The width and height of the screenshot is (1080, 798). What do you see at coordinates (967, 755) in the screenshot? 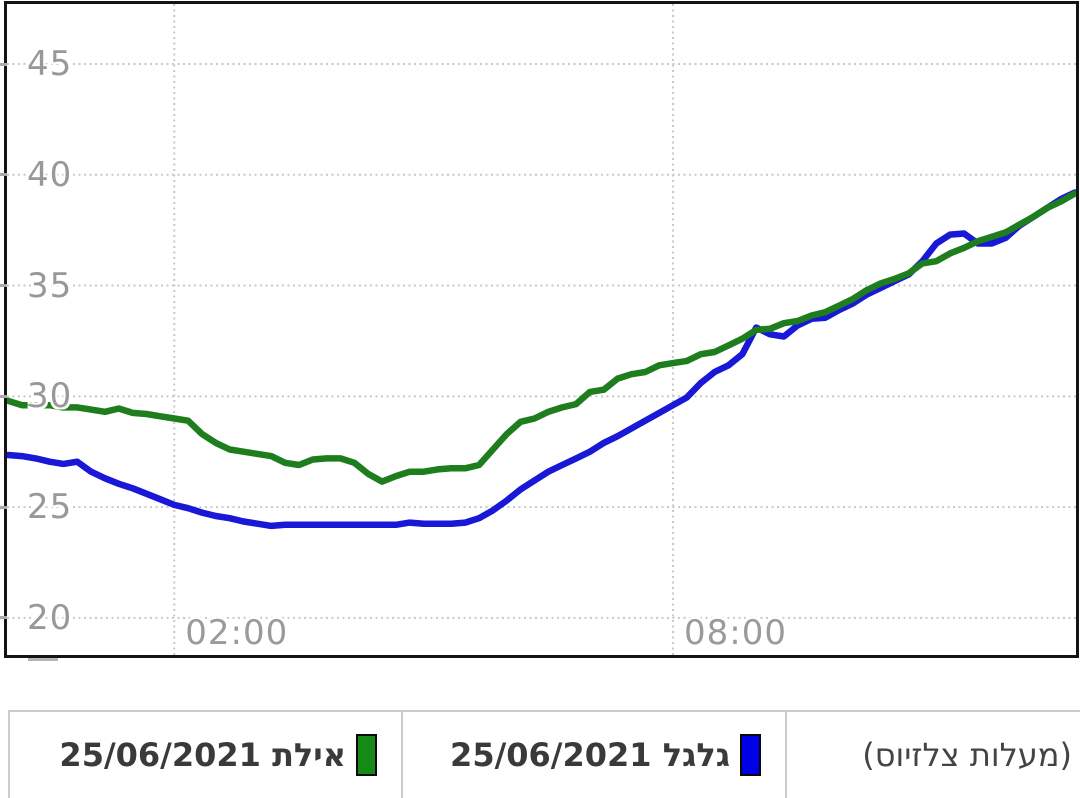
I see `legend-units-label: (מעלות צלזיוס)` at bounding box center [967, 755].